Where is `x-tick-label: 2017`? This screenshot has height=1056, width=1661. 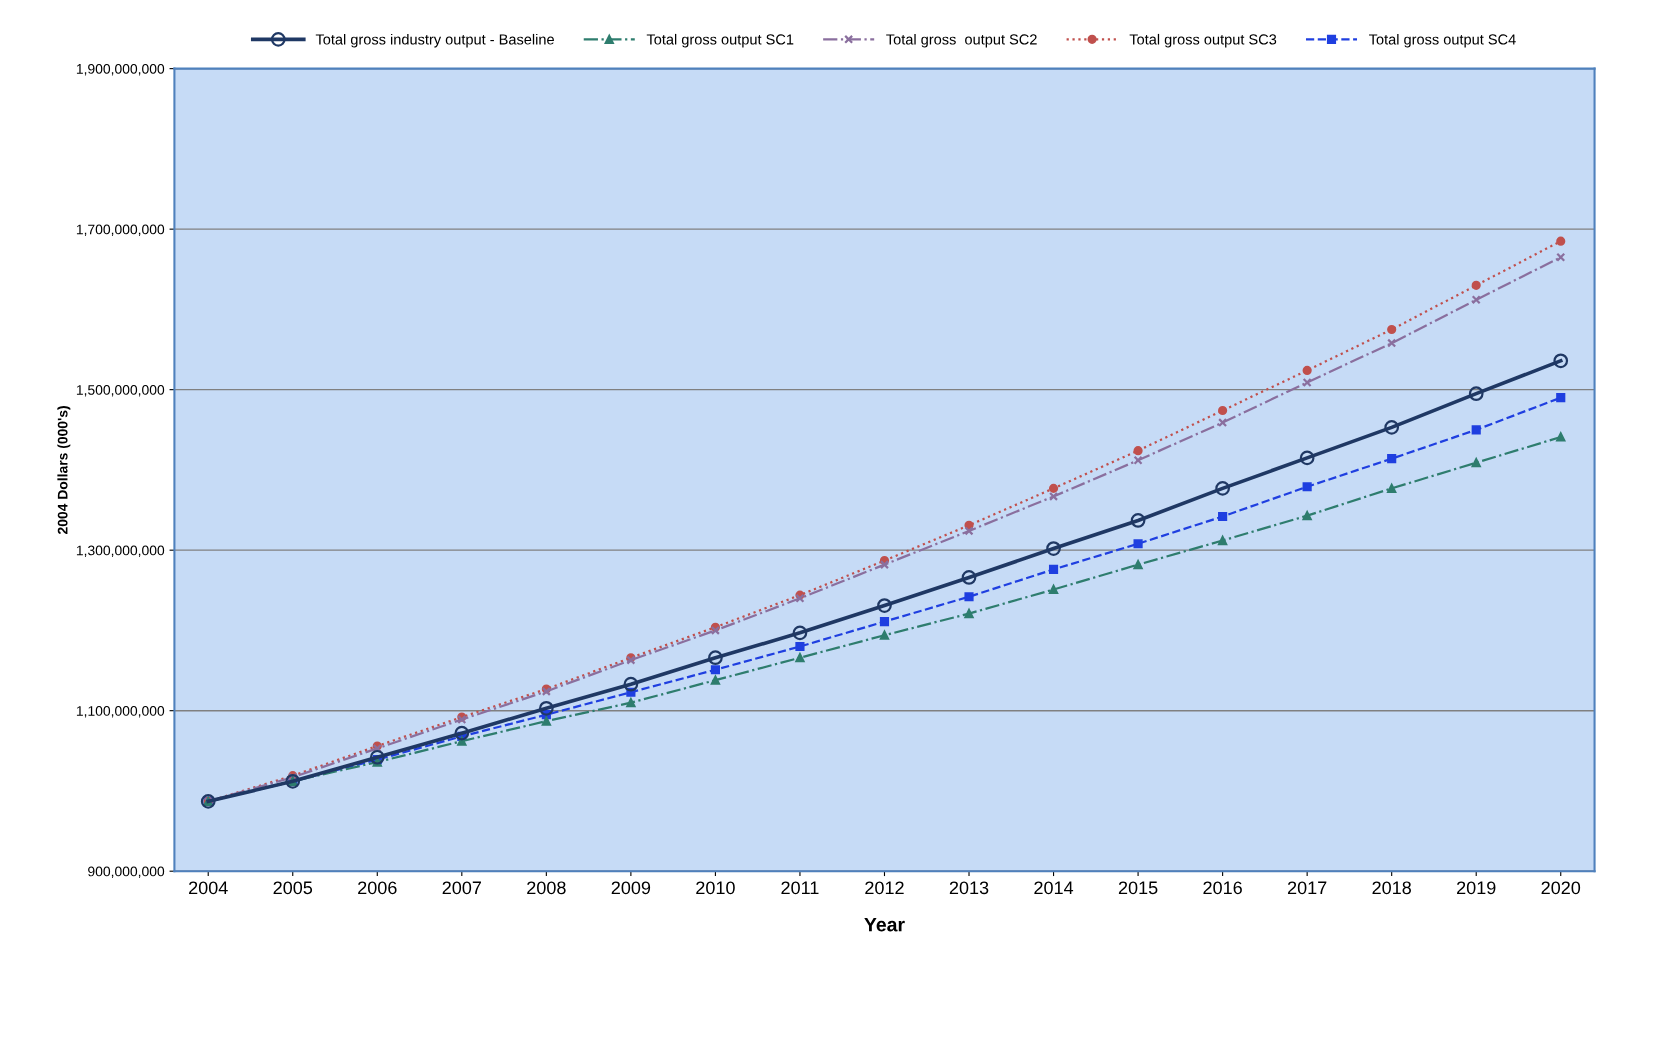
x-tick-label: 2017 is located at coordinates (1307, 888).